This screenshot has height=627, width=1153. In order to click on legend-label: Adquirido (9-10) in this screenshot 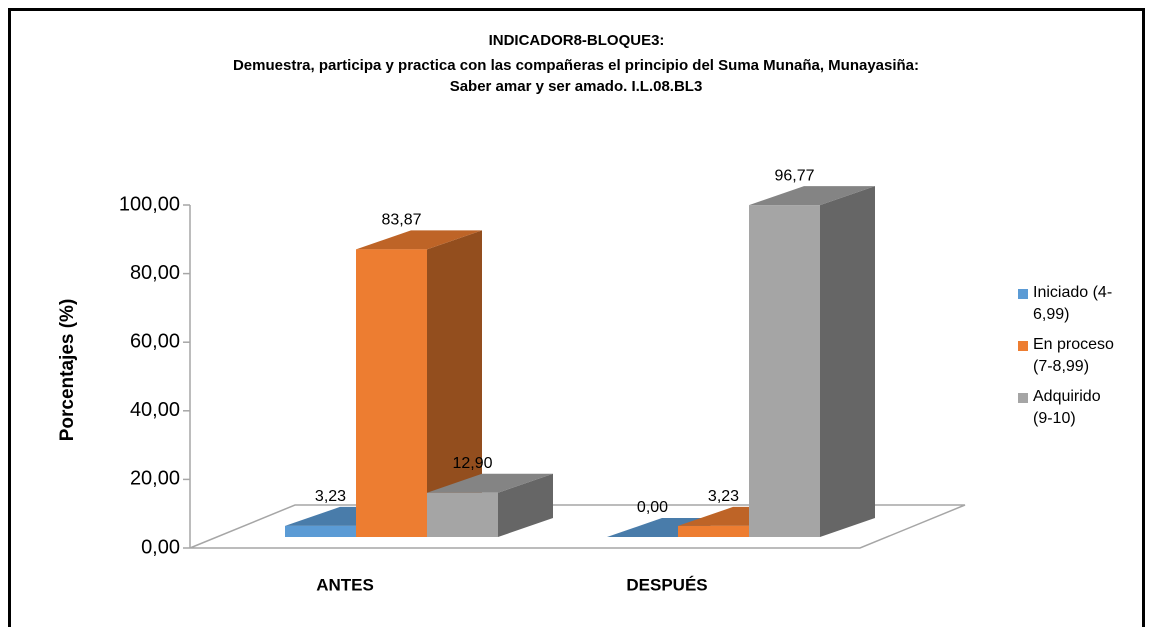, I will do `click(1067, 407)`.